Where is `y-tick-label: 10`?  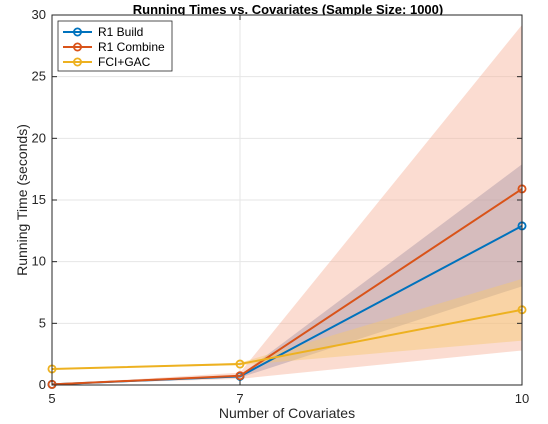
y-tick-label: 10 is located at coordinates (39, 261).